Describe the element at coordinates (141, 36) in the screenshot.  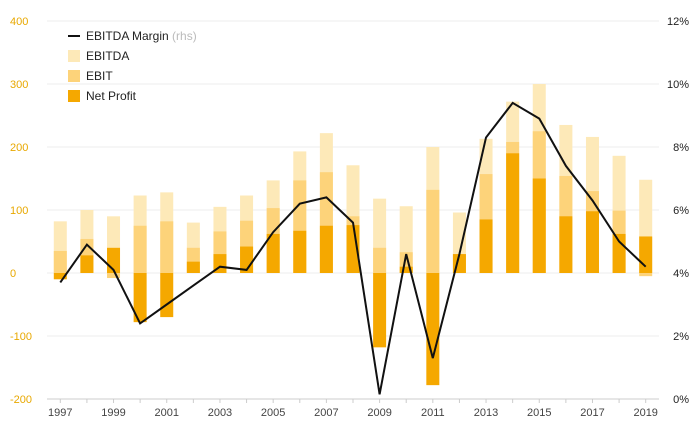
I see `legend-label-ebitda-margin: EBITDA Margin (rhs)` at that location.